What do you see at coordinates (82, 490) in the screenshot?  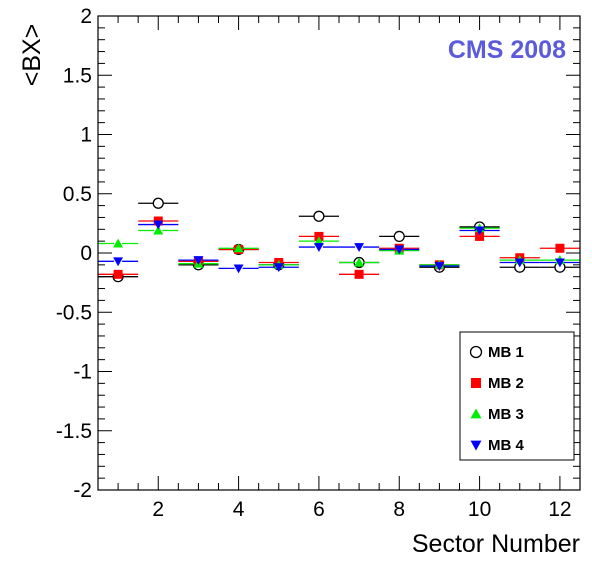 I see `y-tick-label: -2` at bounding box center [82, 490].